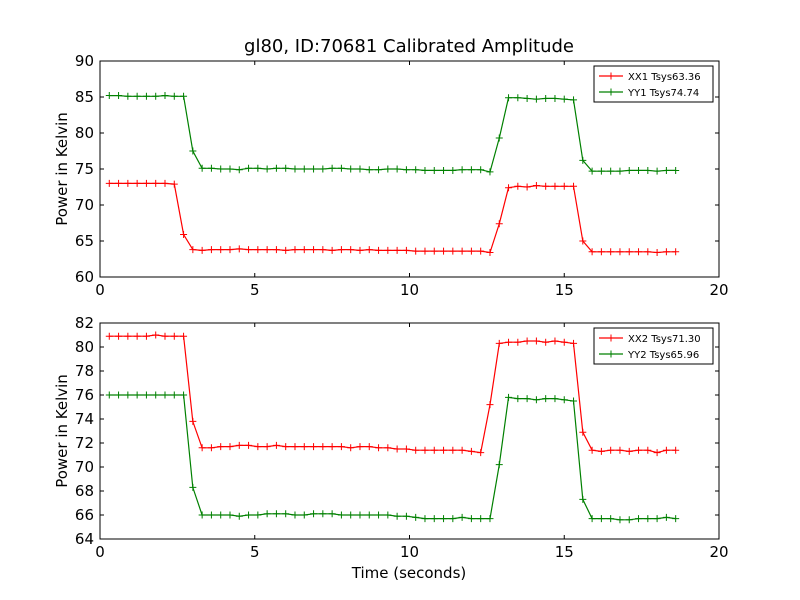 The width and height of the screenshot is (800, 600). I want to click on top-x-tick-label: 20, so click(718, 290).